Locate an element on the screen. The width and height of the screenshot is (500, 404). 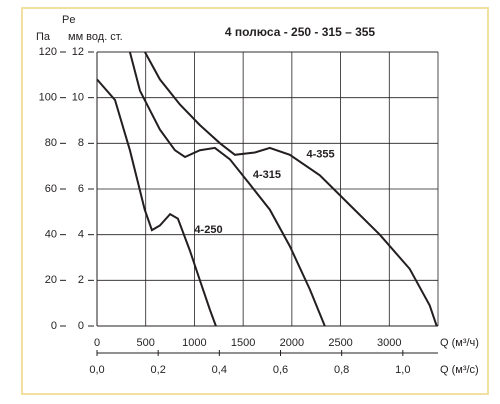
x-tick-label: 3000 is located at coordinates (389, 343).